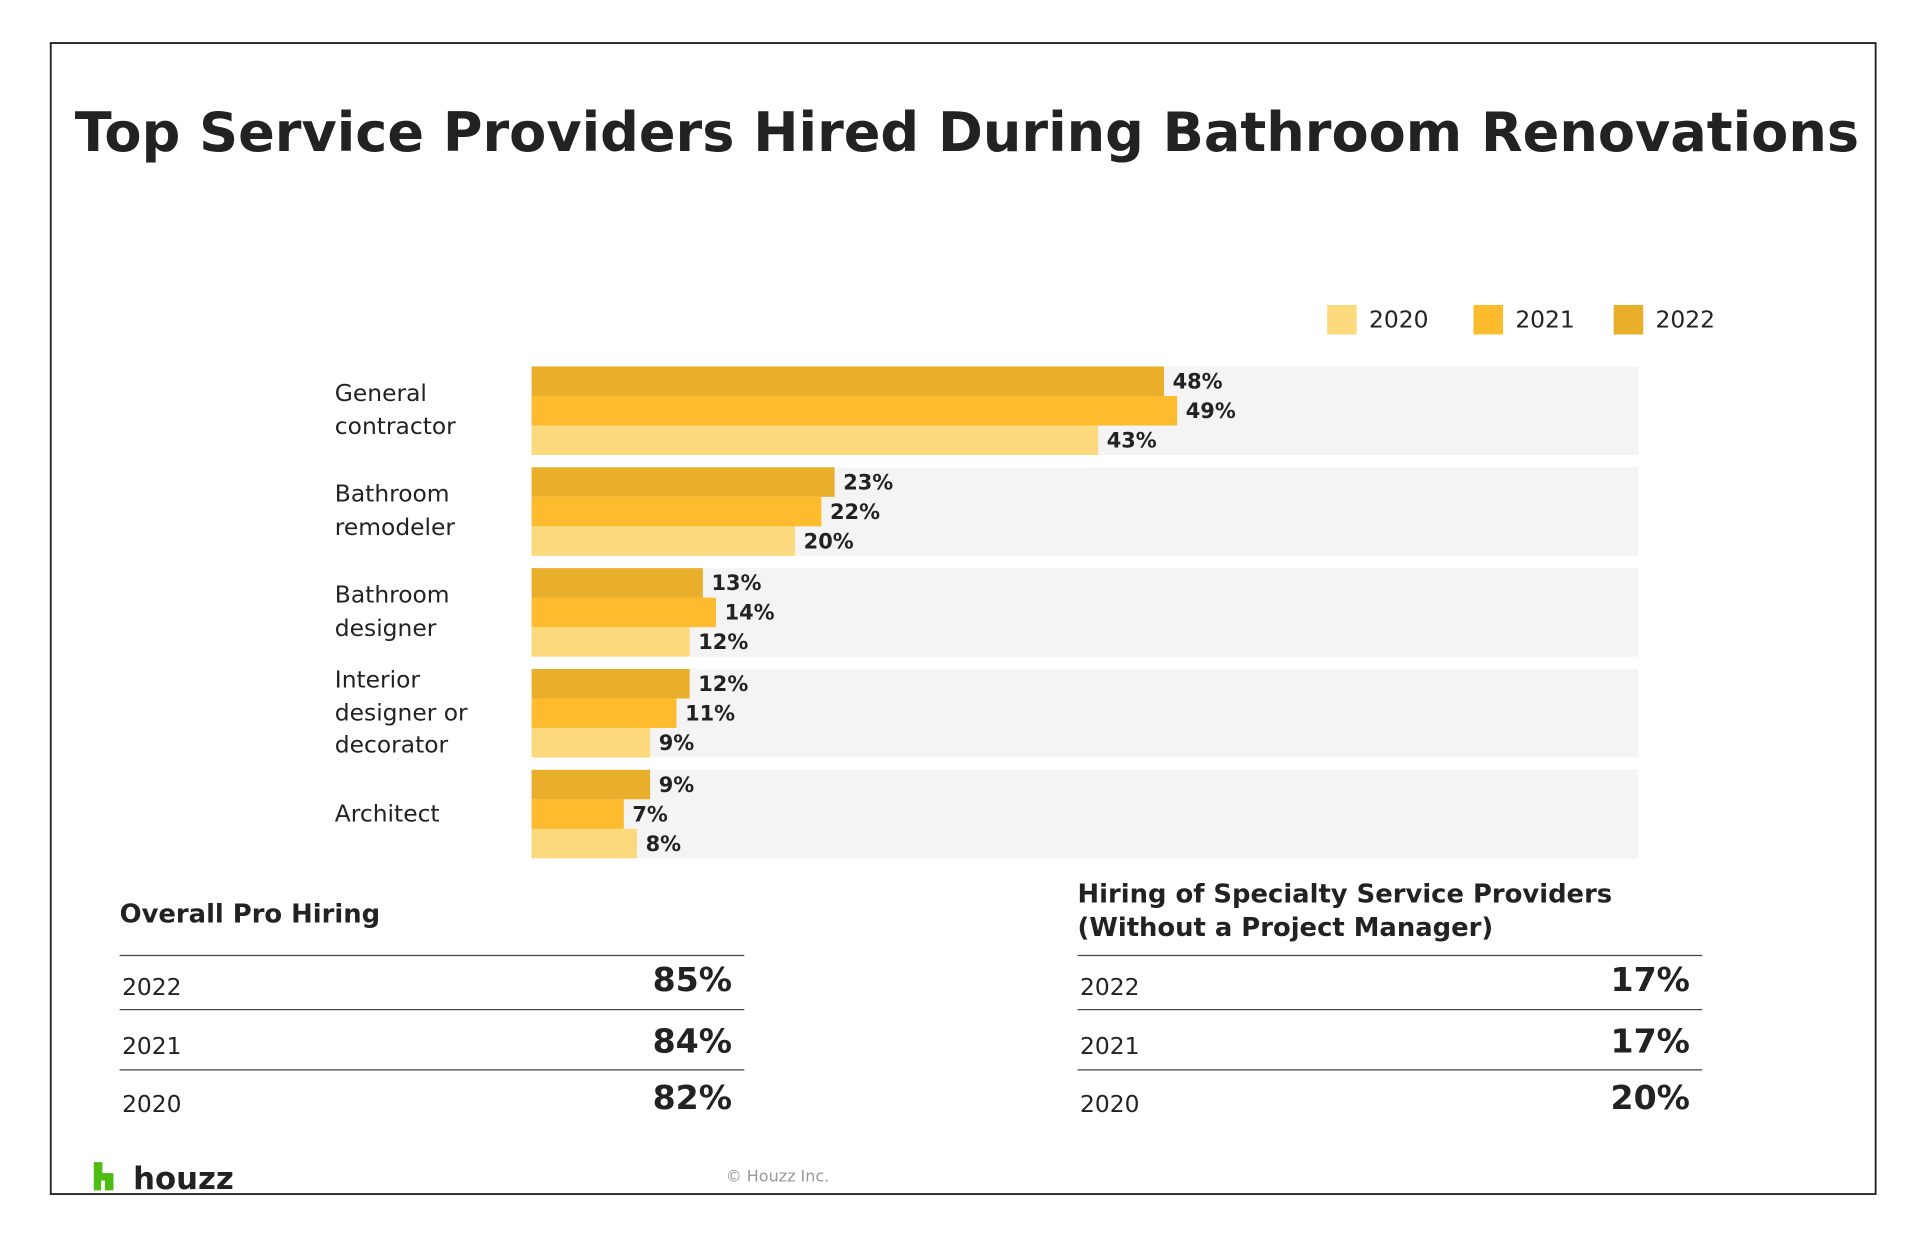 This screenshot has width=1919, height=1246. I want to click on legend-label: 2022, so click(1685, 319).